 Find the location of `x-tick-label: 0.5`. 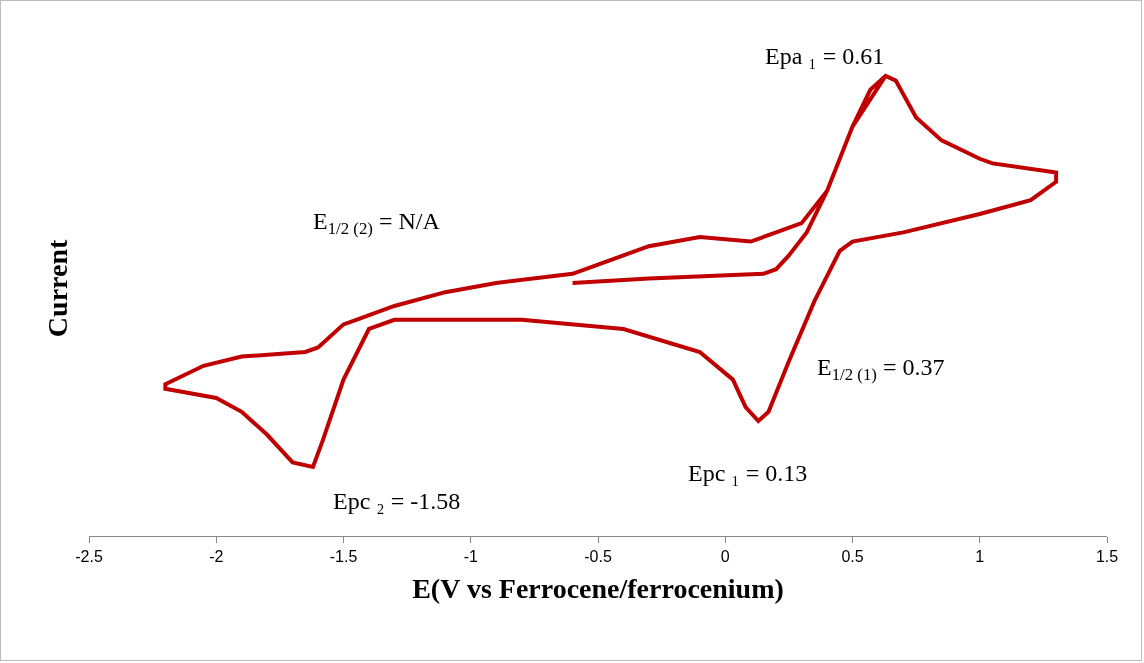

x-tick-label: 0.5 is located at coordinates (852, 557).